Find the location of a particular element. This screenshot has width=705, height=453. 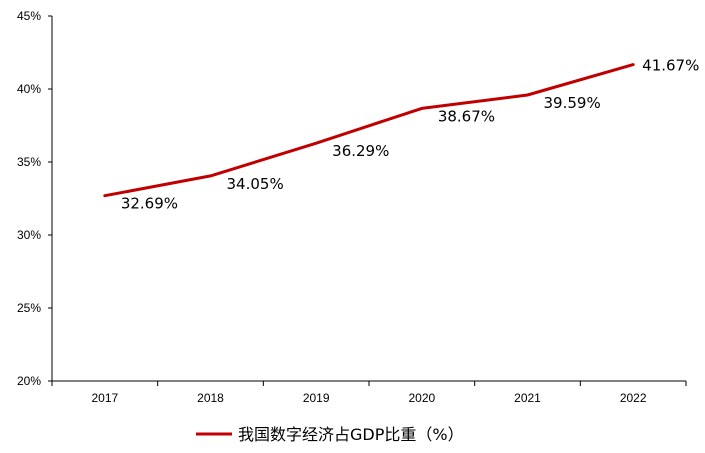

legend: 我国数字经济占GDP比重（%） is located at coordinates (330, 434).